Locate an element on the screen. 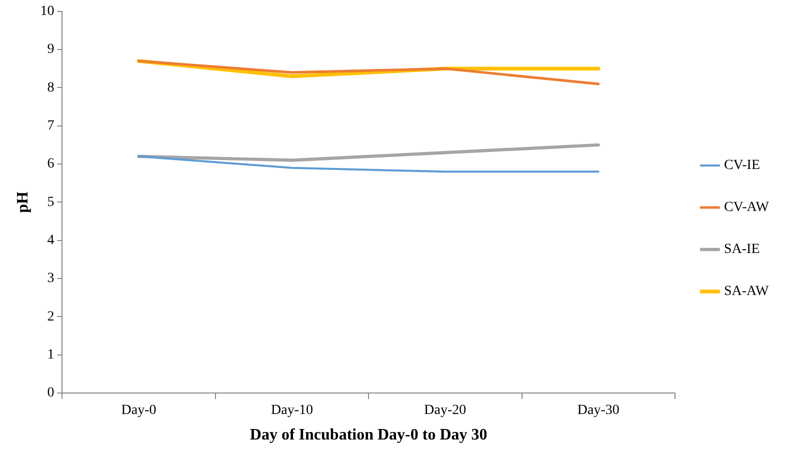 This screenshot has width=789, height=453. y-tick-label: 9 is located at coordinates (50, 50).